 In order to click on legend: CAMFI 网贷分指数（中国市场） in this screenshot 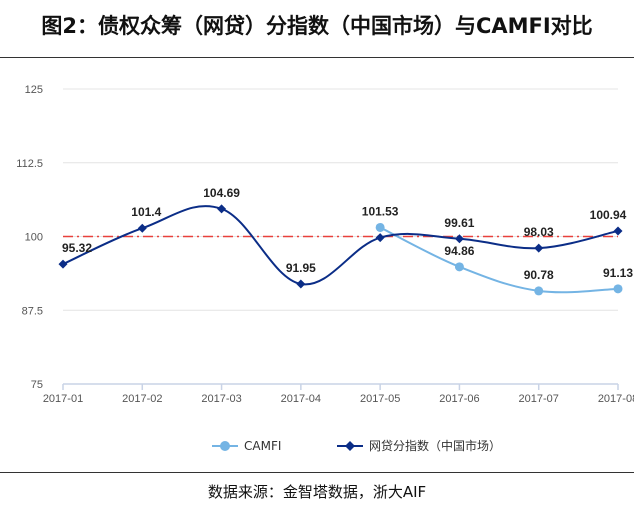, I will do `click(356, 445)`.